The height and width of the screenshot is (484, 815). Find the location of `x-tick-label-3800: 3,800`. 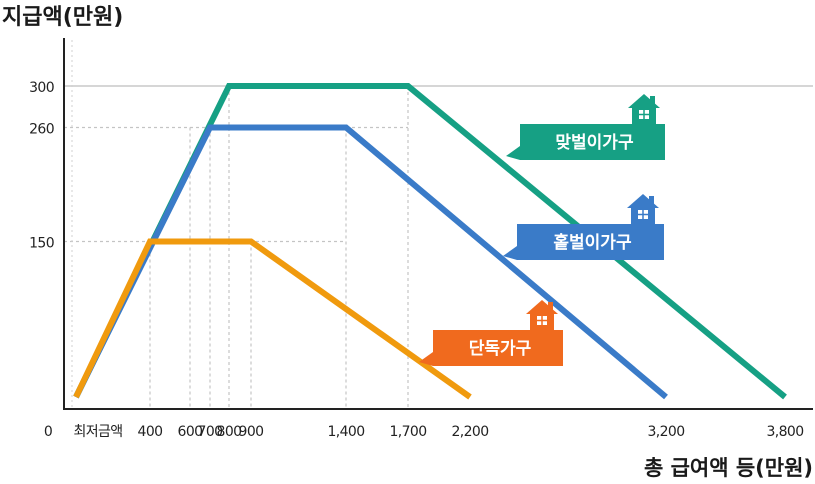

x-tick-label-3800: 3,800 is located at coordinates (784, 432).